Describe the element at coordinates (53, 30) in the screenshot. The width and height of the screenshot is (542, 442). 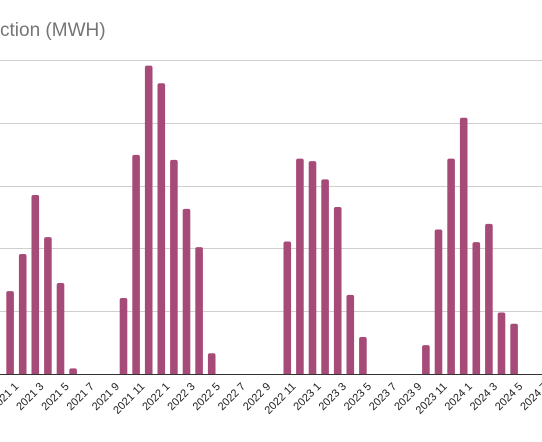
I see `chart-title: ction (MWH)` at that location.